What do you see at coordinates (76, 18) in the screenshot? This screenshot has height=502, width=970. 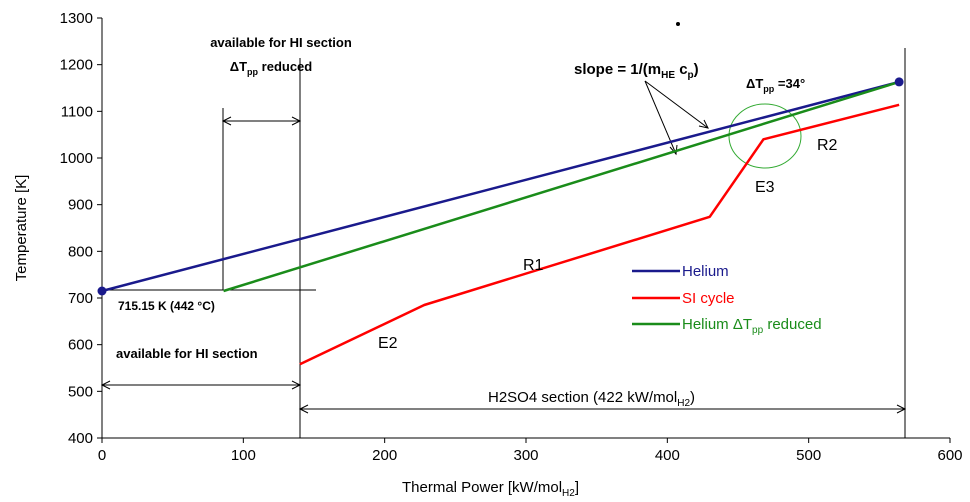 I see `y-tick-label: 1300` at bounding box center [76, 18].